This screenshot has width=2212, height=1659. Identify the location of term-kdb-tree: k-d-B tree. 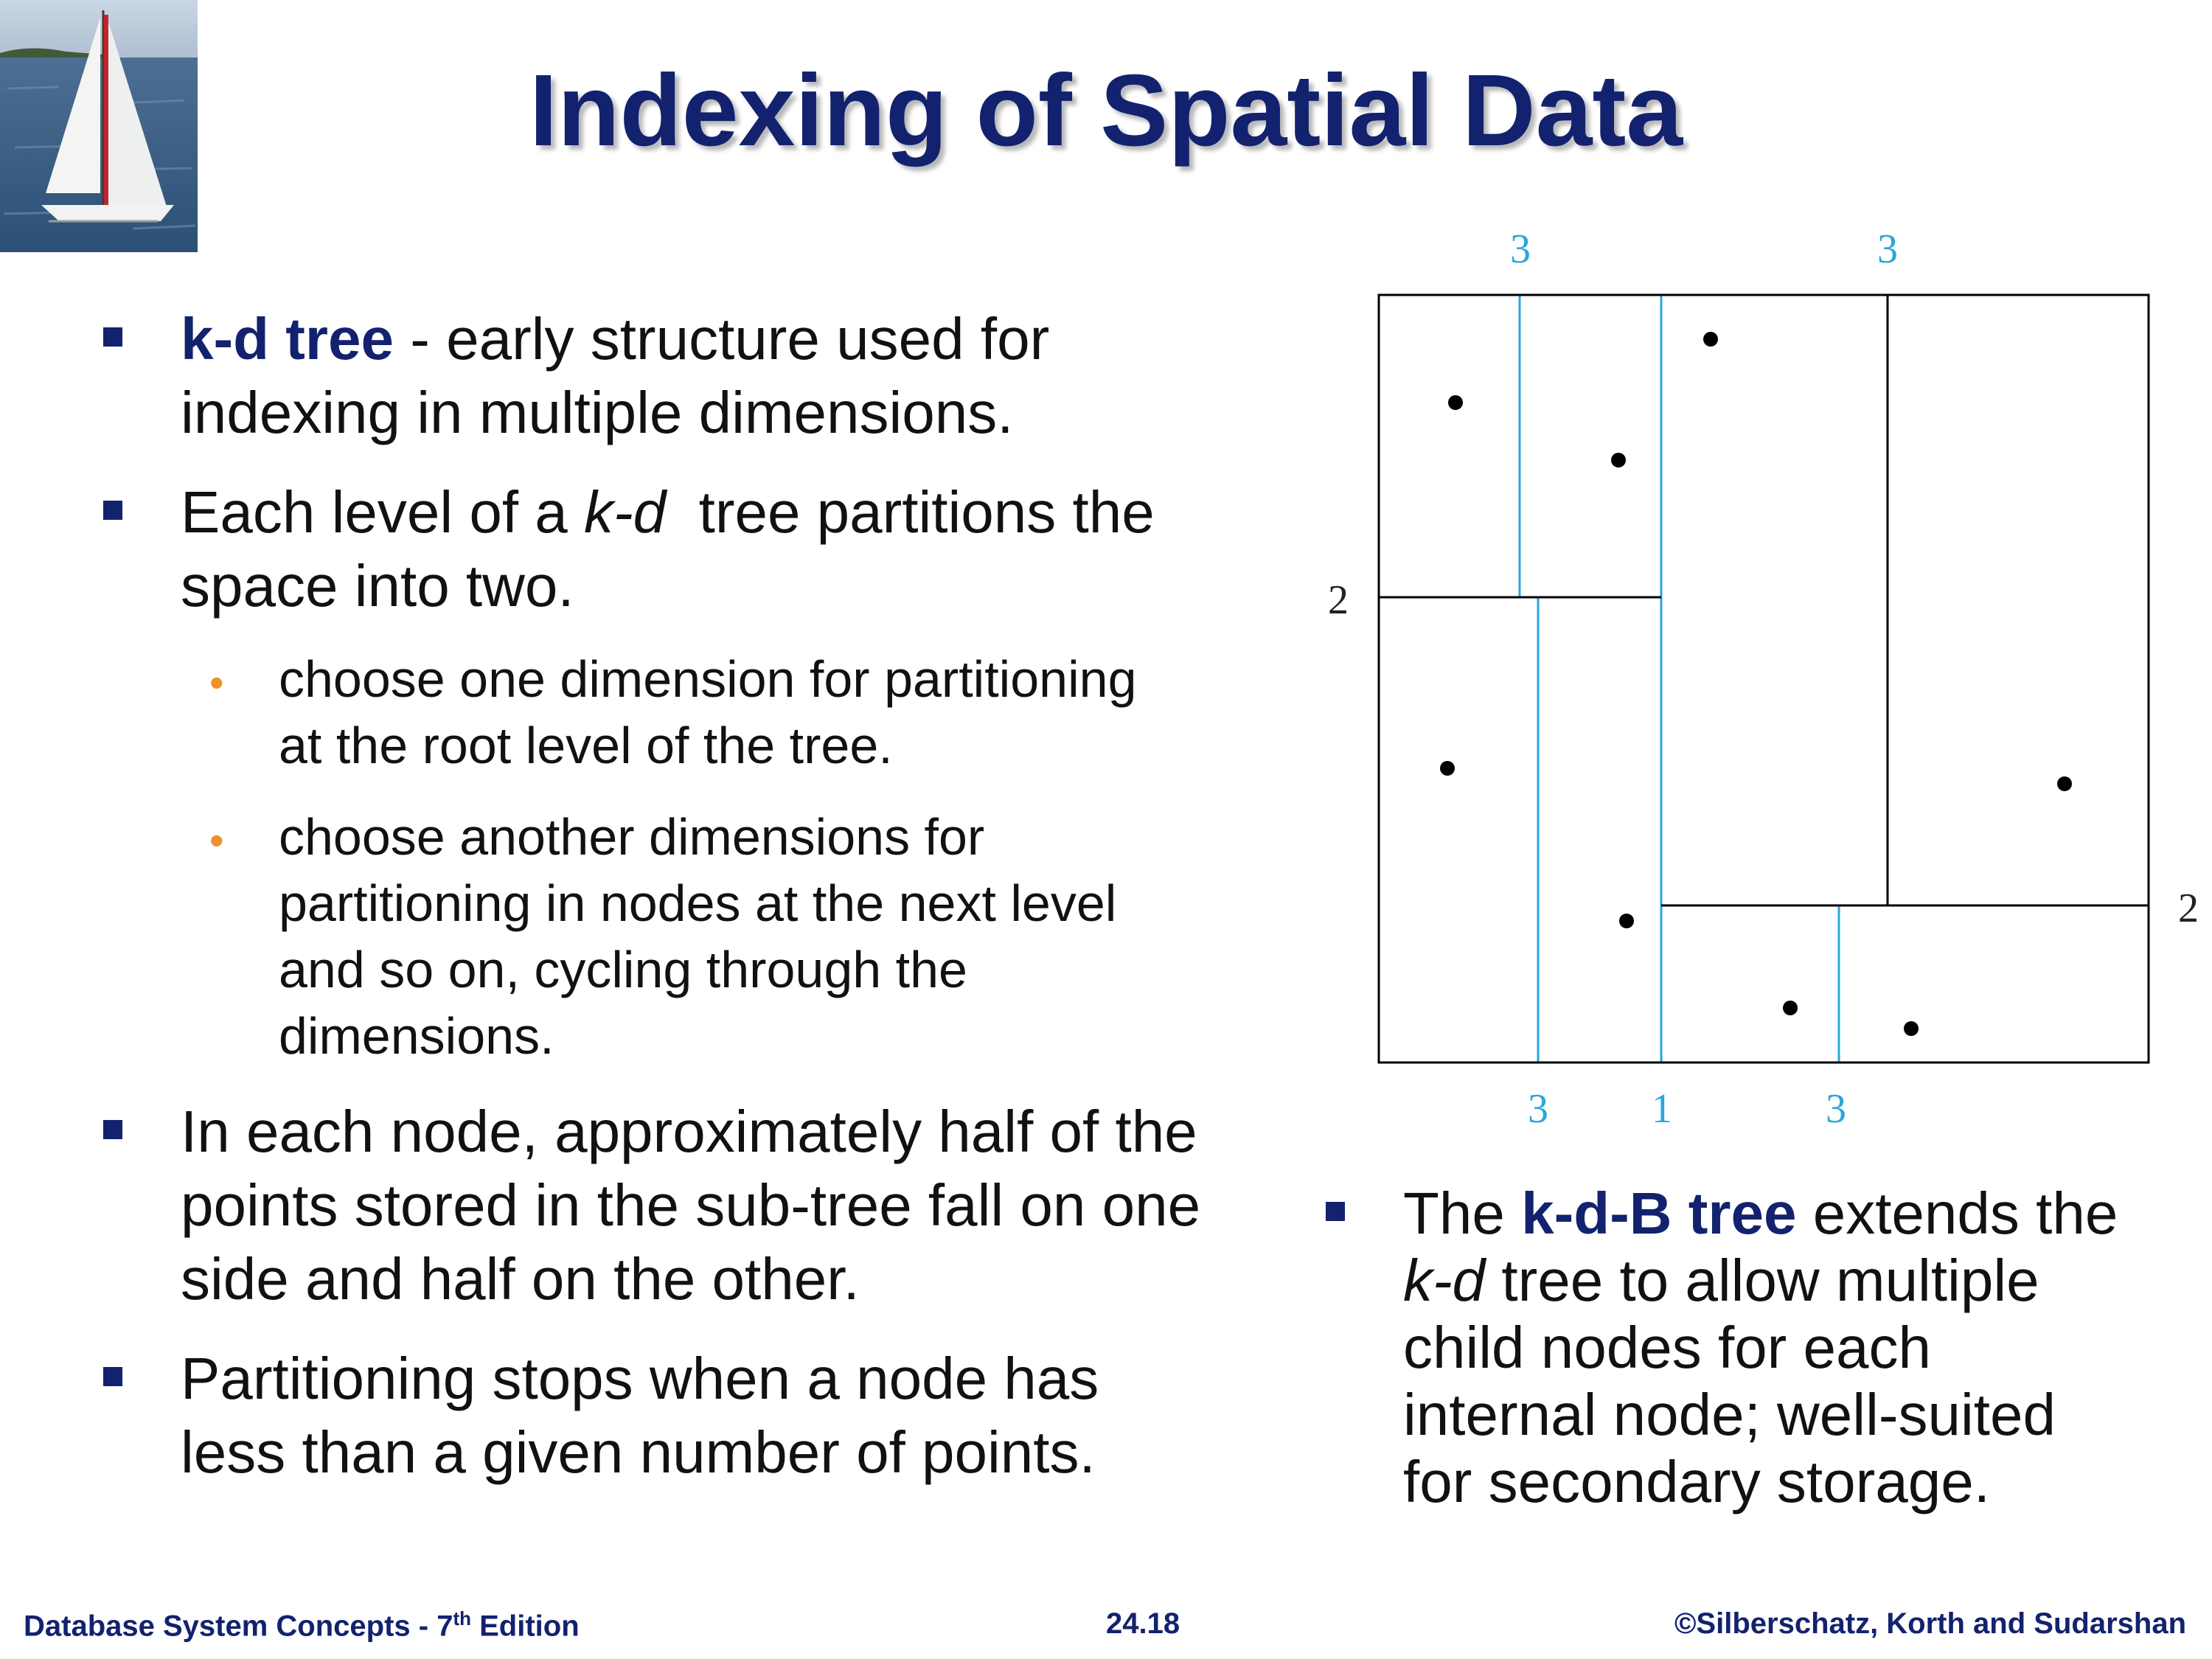
(1659, 1213).